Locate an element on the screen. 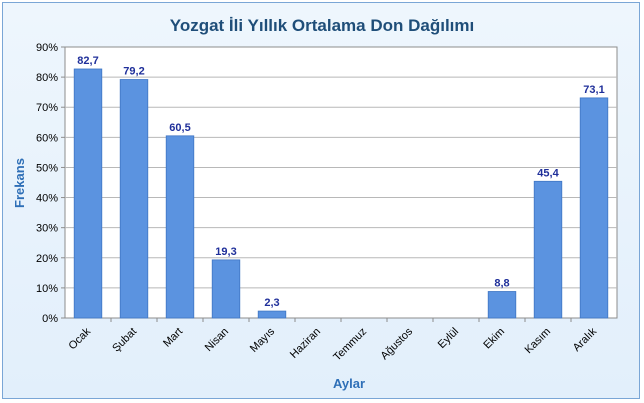 The height and width of the screenshot is (403, 644). y-tick-label: 40% is located at coordinates (47, 199).